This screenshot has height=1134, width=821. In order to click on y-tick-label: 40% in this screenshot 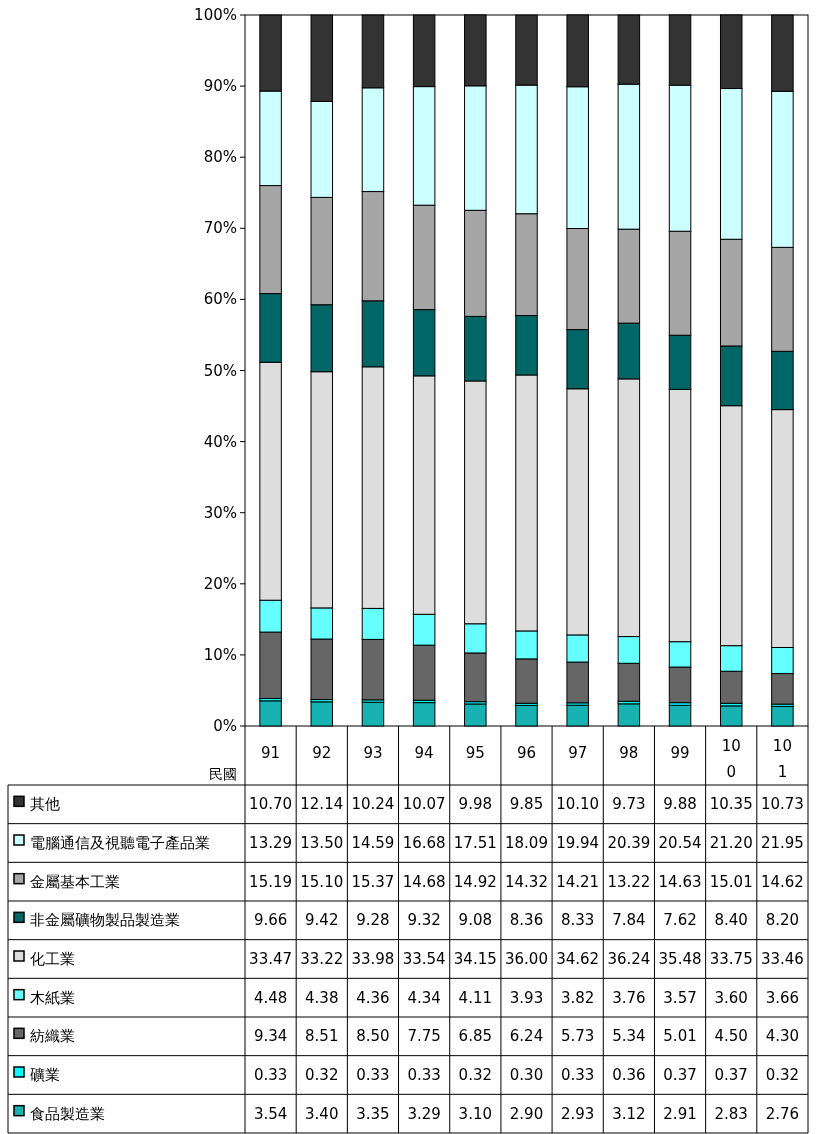, I will do `click(220, 441)`.